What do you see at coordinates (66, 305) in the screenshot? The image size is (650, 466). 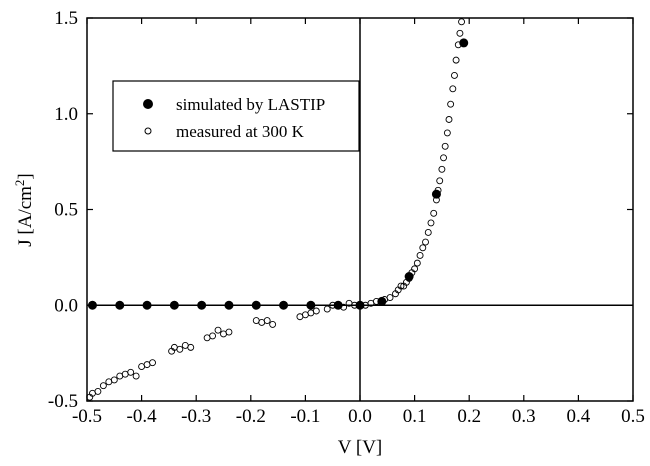 I see `y-tick-label: 0.0` at bounding box center [66, 305].